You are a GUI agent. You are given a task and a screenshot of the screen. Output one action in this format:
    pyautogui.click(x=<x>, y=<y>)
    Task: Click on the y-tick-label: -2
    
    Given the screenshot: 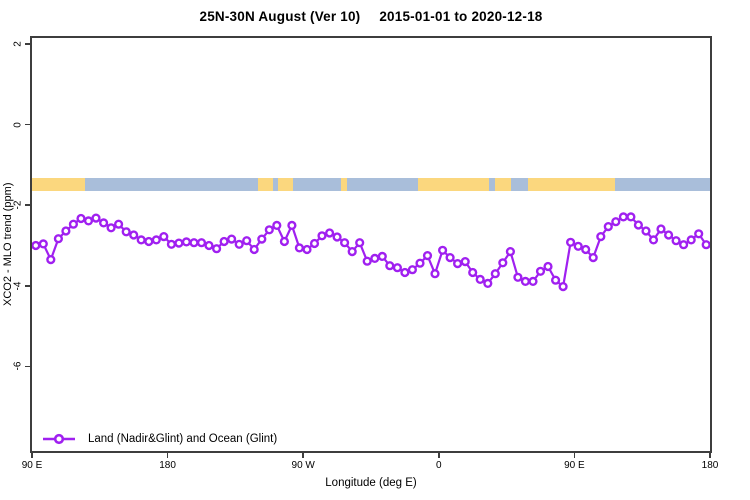 What is the action you would take?
    pyautogui.click(x=18, y=205)
    